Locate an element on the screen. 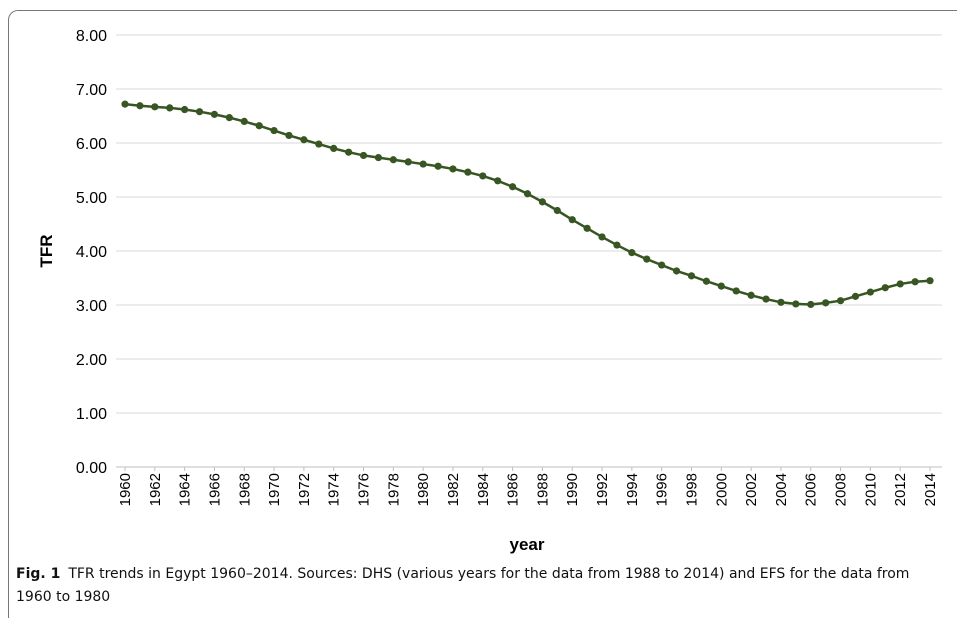  y-tick-label: 7.00 is located at coordinates (91, 90).